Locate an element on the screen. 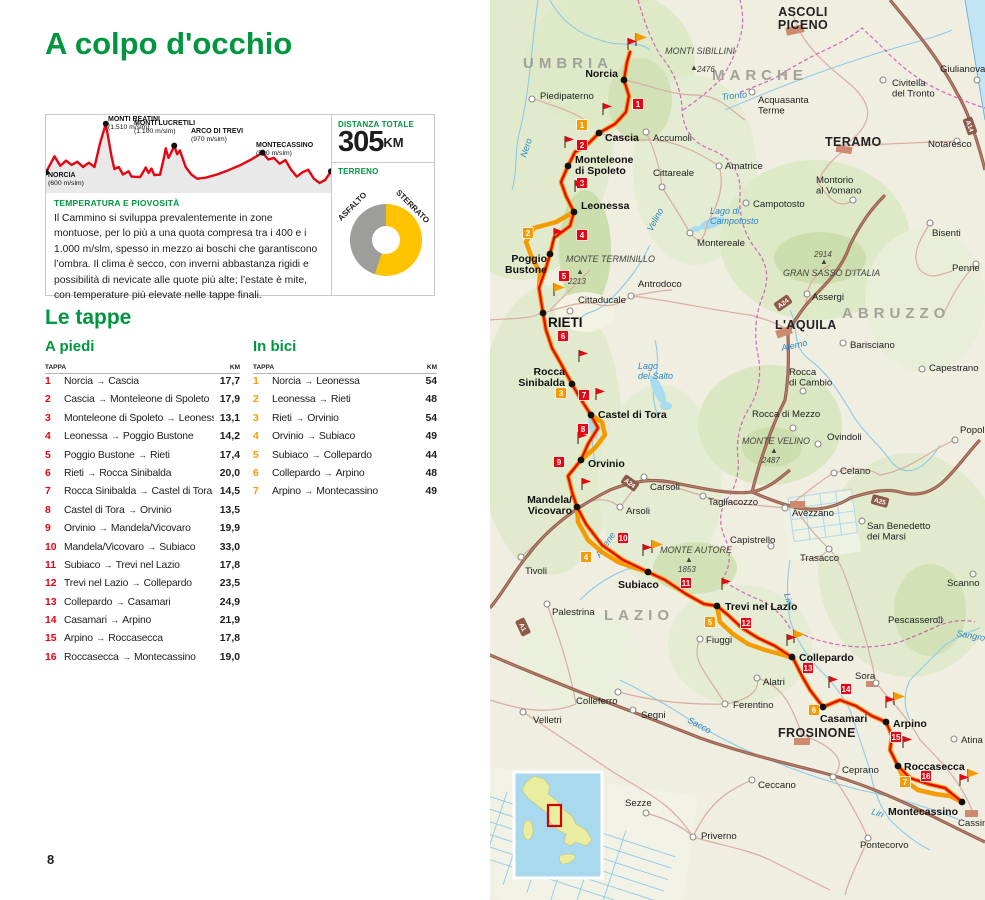  bike-stage-flag-icon is located at coordinates (641, 37).